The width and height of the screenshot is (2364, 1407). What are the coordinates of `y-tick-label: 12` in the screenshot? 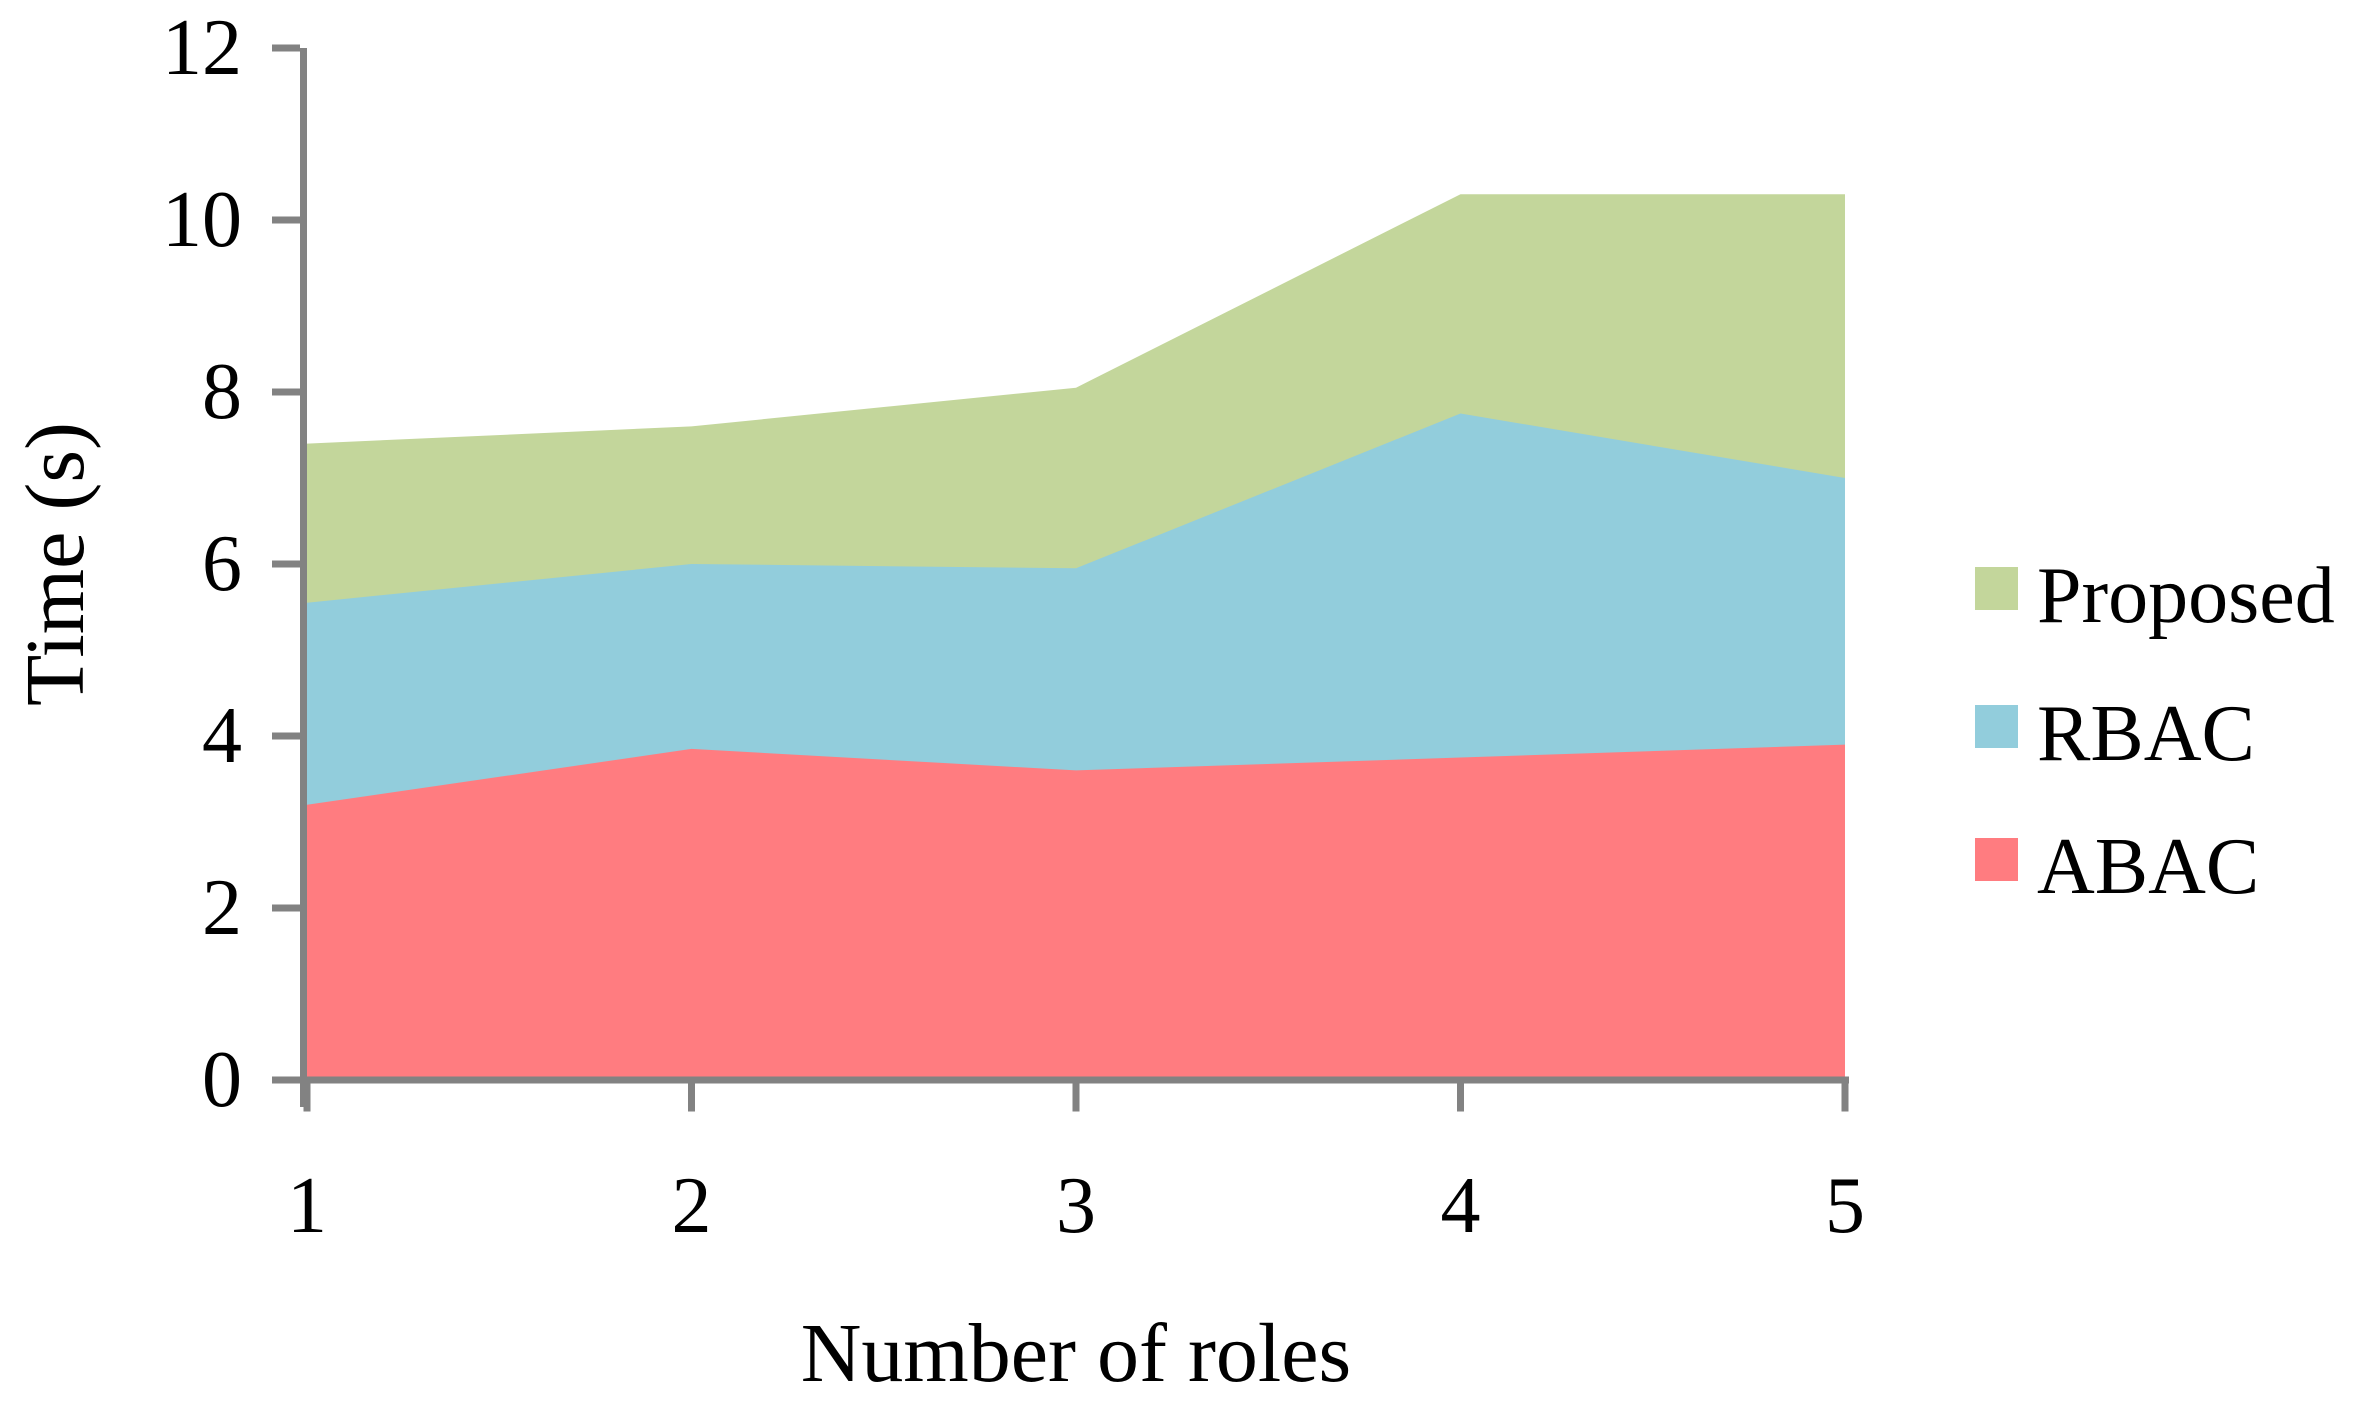 It's located at (202, 48).